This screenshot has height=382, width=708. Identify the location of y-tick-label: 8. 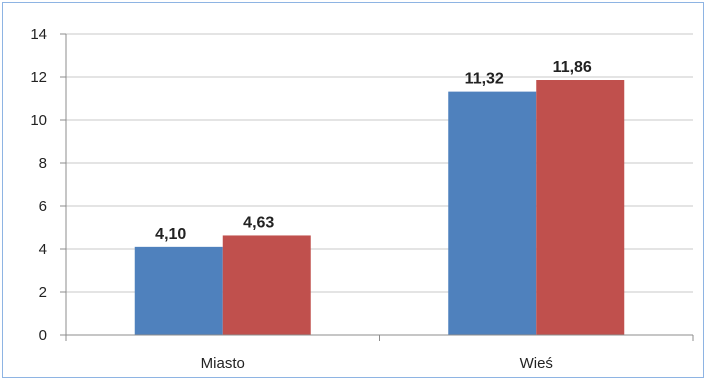
(43, 163).